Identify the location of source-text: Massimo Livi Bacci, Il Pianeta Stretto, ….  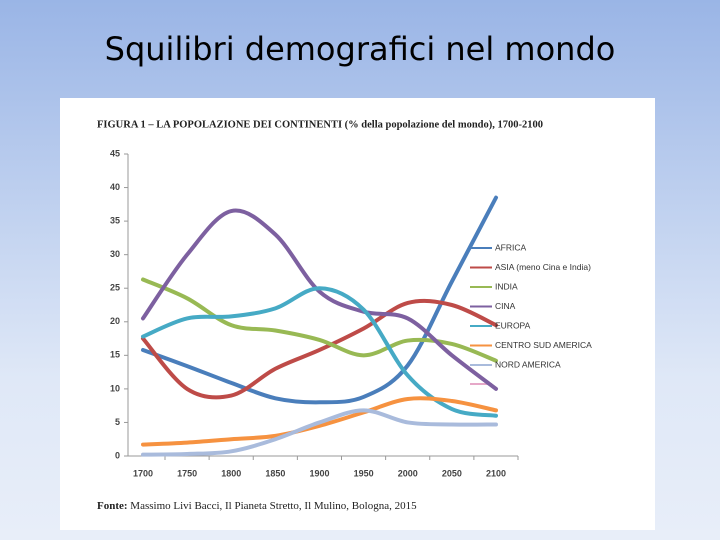
(273, 506).